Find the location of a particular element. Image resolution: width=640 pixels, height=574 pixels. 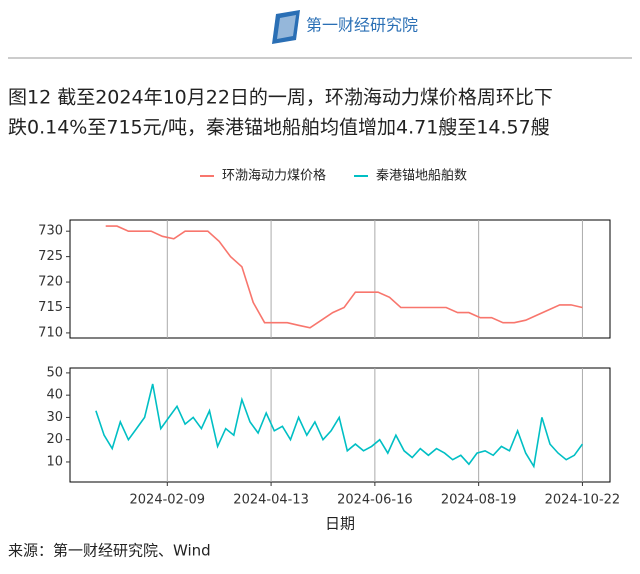

x-tick-label: 2024-06-16 is located at coordinates (375, 500).